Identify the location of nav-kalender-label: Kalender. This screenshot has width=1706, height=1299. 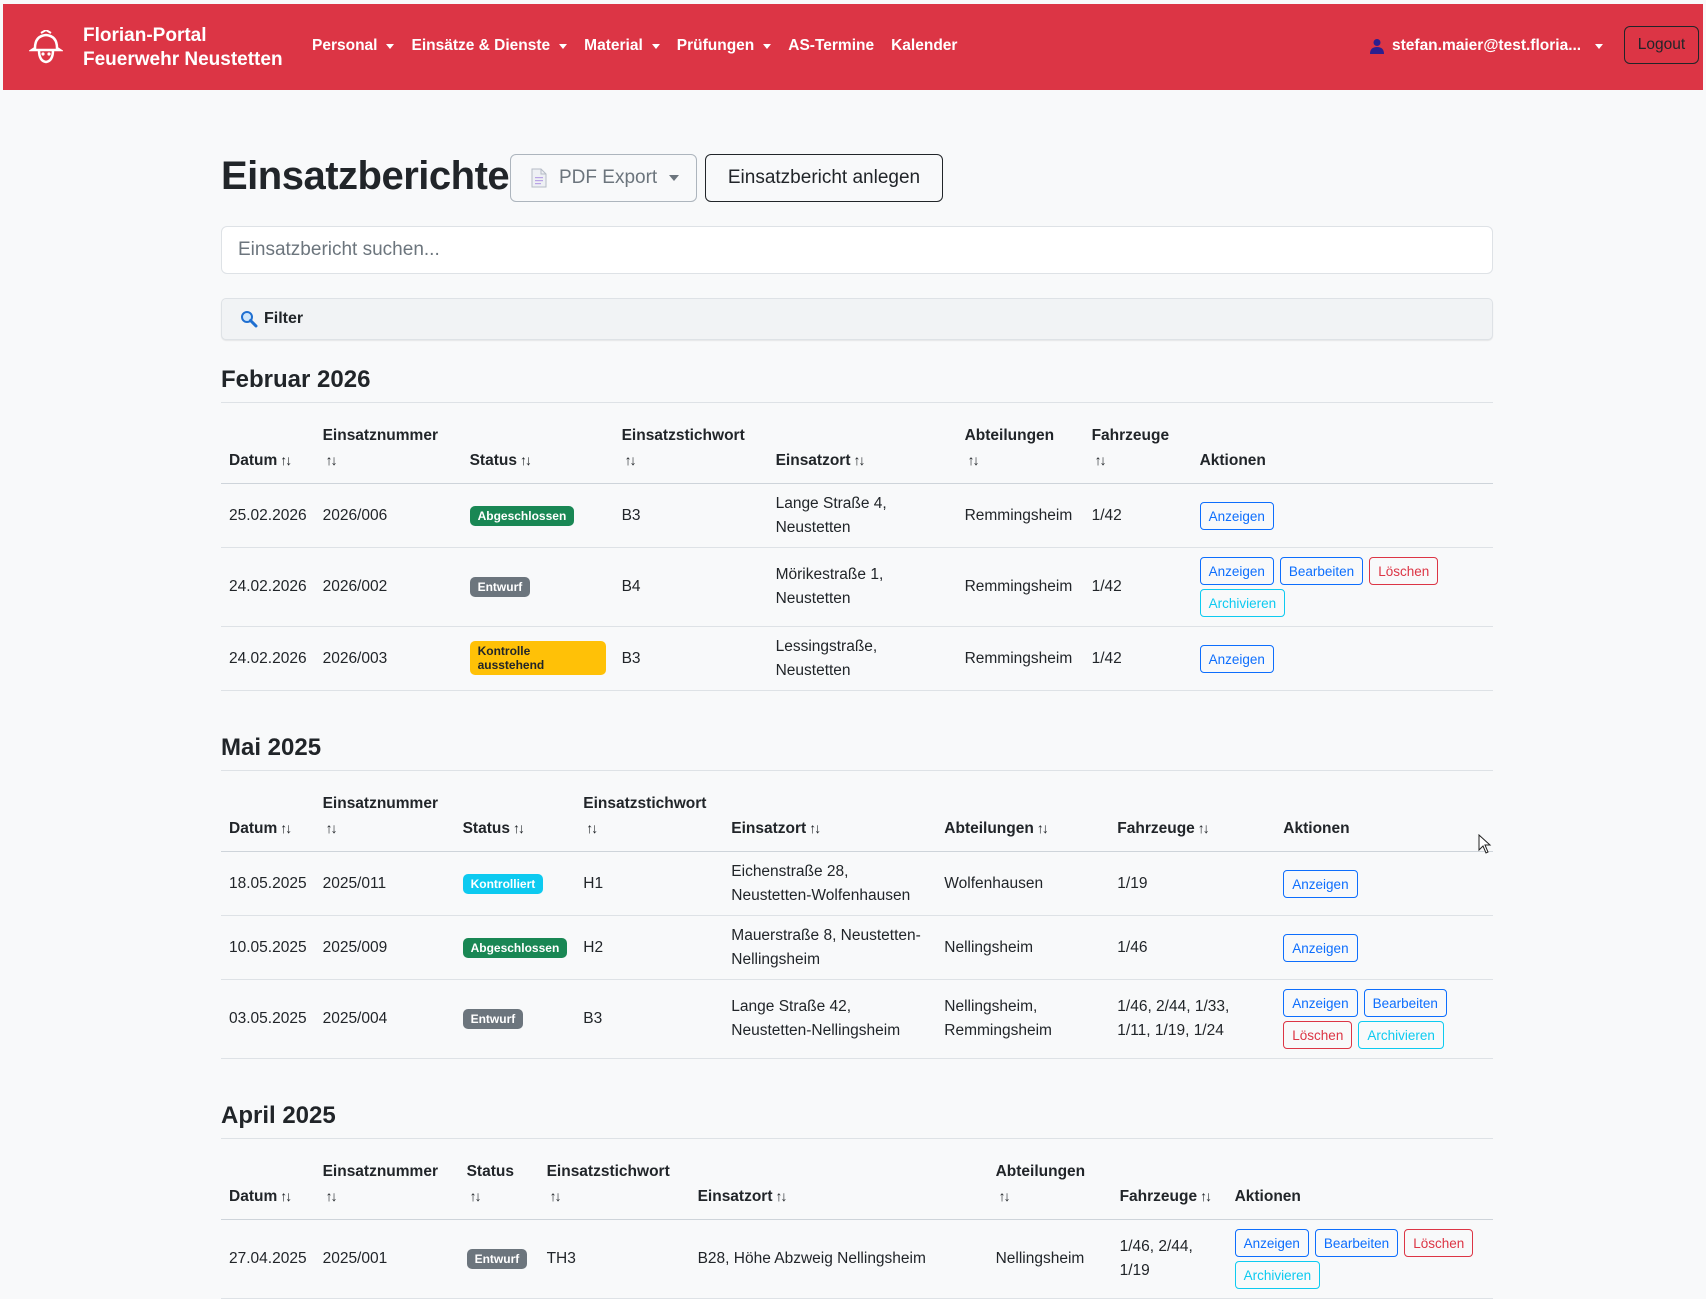
(924, 45).